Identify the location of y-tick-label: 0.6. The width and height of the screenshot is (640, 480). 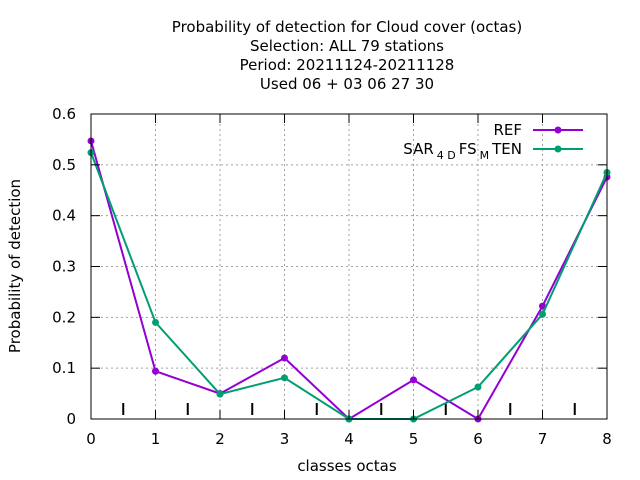
(64, 114).